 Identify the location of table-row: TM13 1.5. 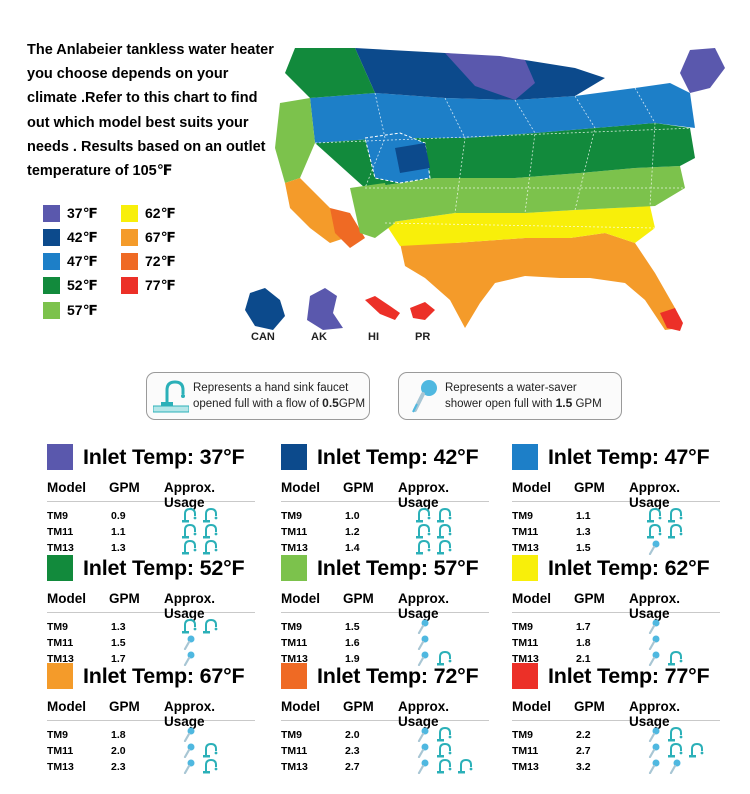
(616, 548).